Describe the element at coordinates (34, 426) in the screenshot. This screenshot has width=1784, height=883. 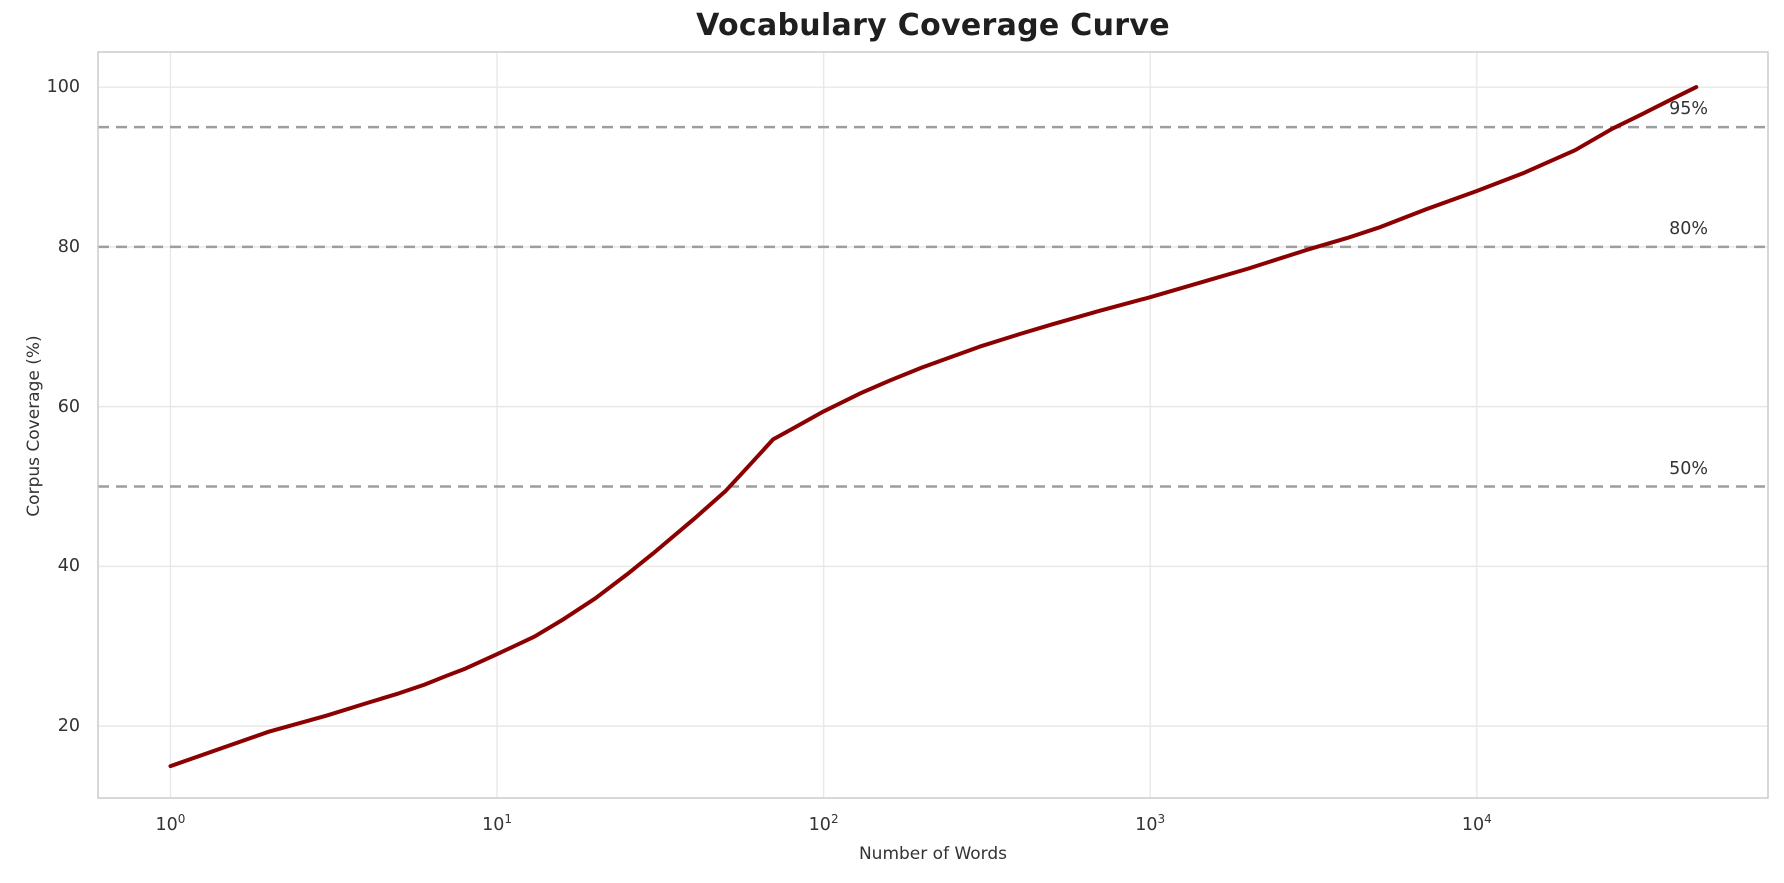
I see `y-axis-label: Corpus Coverage (%)` at that location.